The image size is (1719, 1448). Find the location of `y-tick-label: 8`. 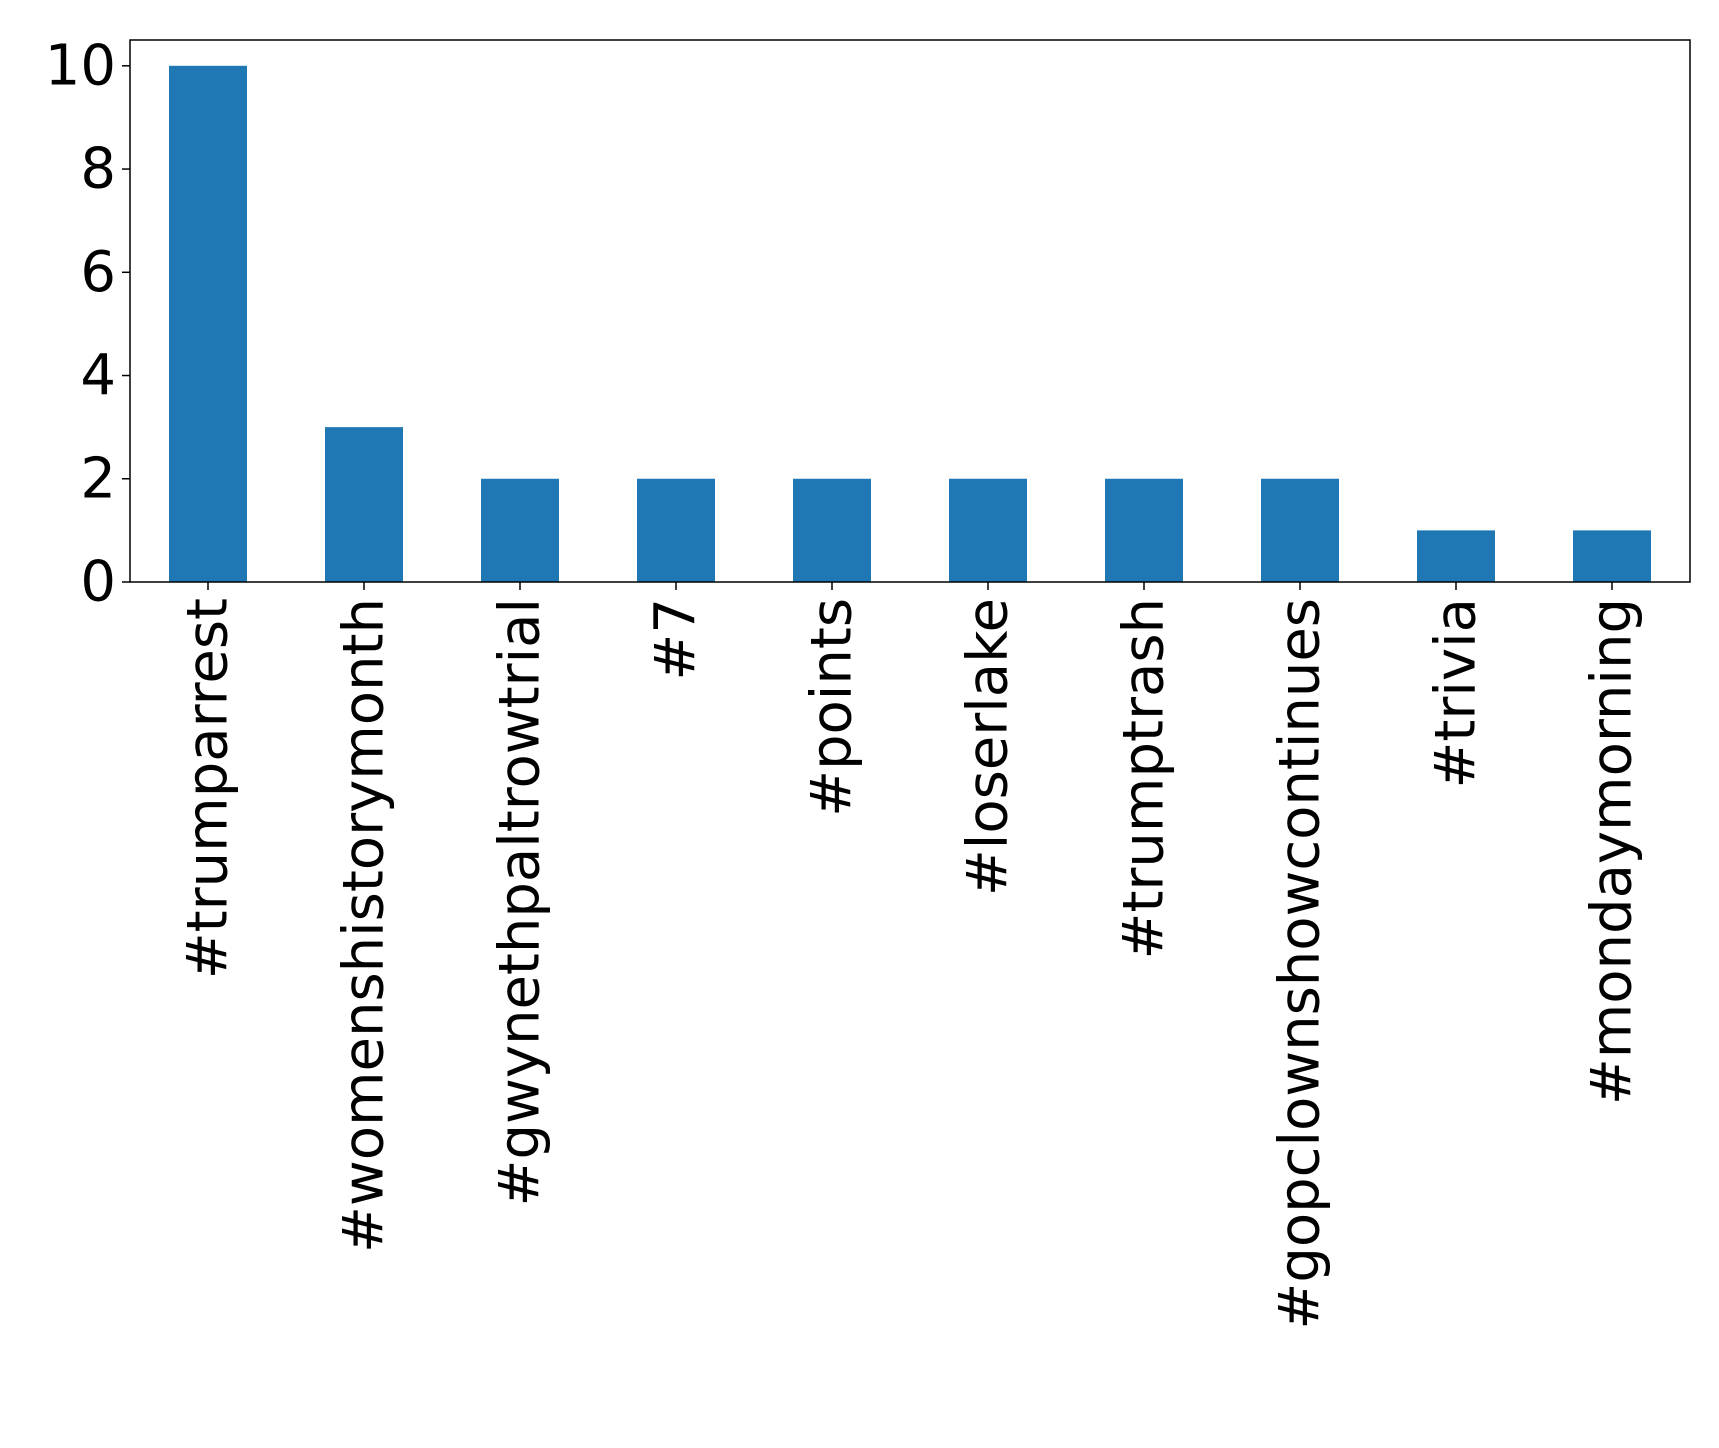

y-tick-label: 8 is located at coordinates (98, 169).